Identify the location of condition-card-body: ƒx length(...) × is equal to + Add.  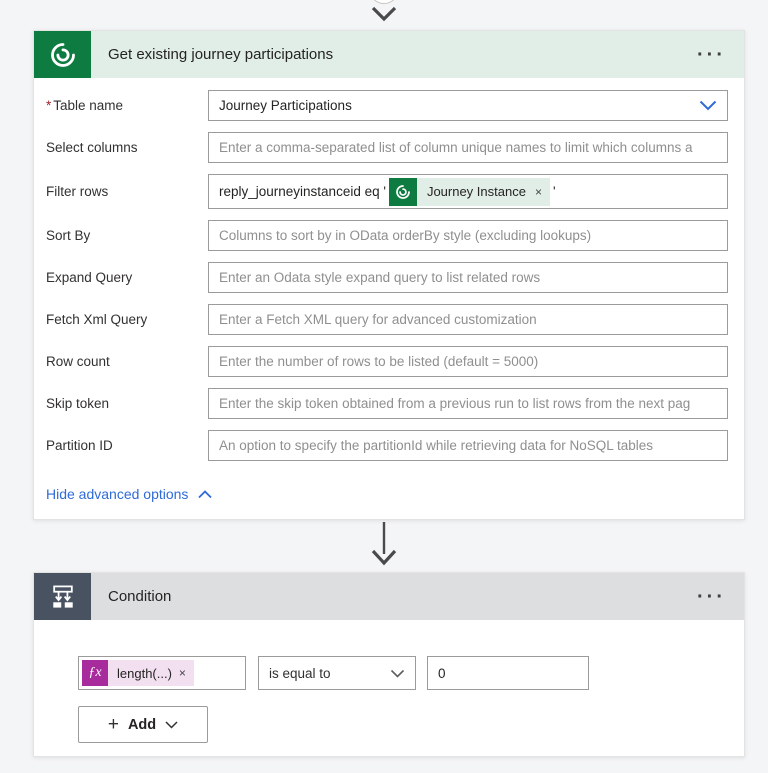
(389, 681).